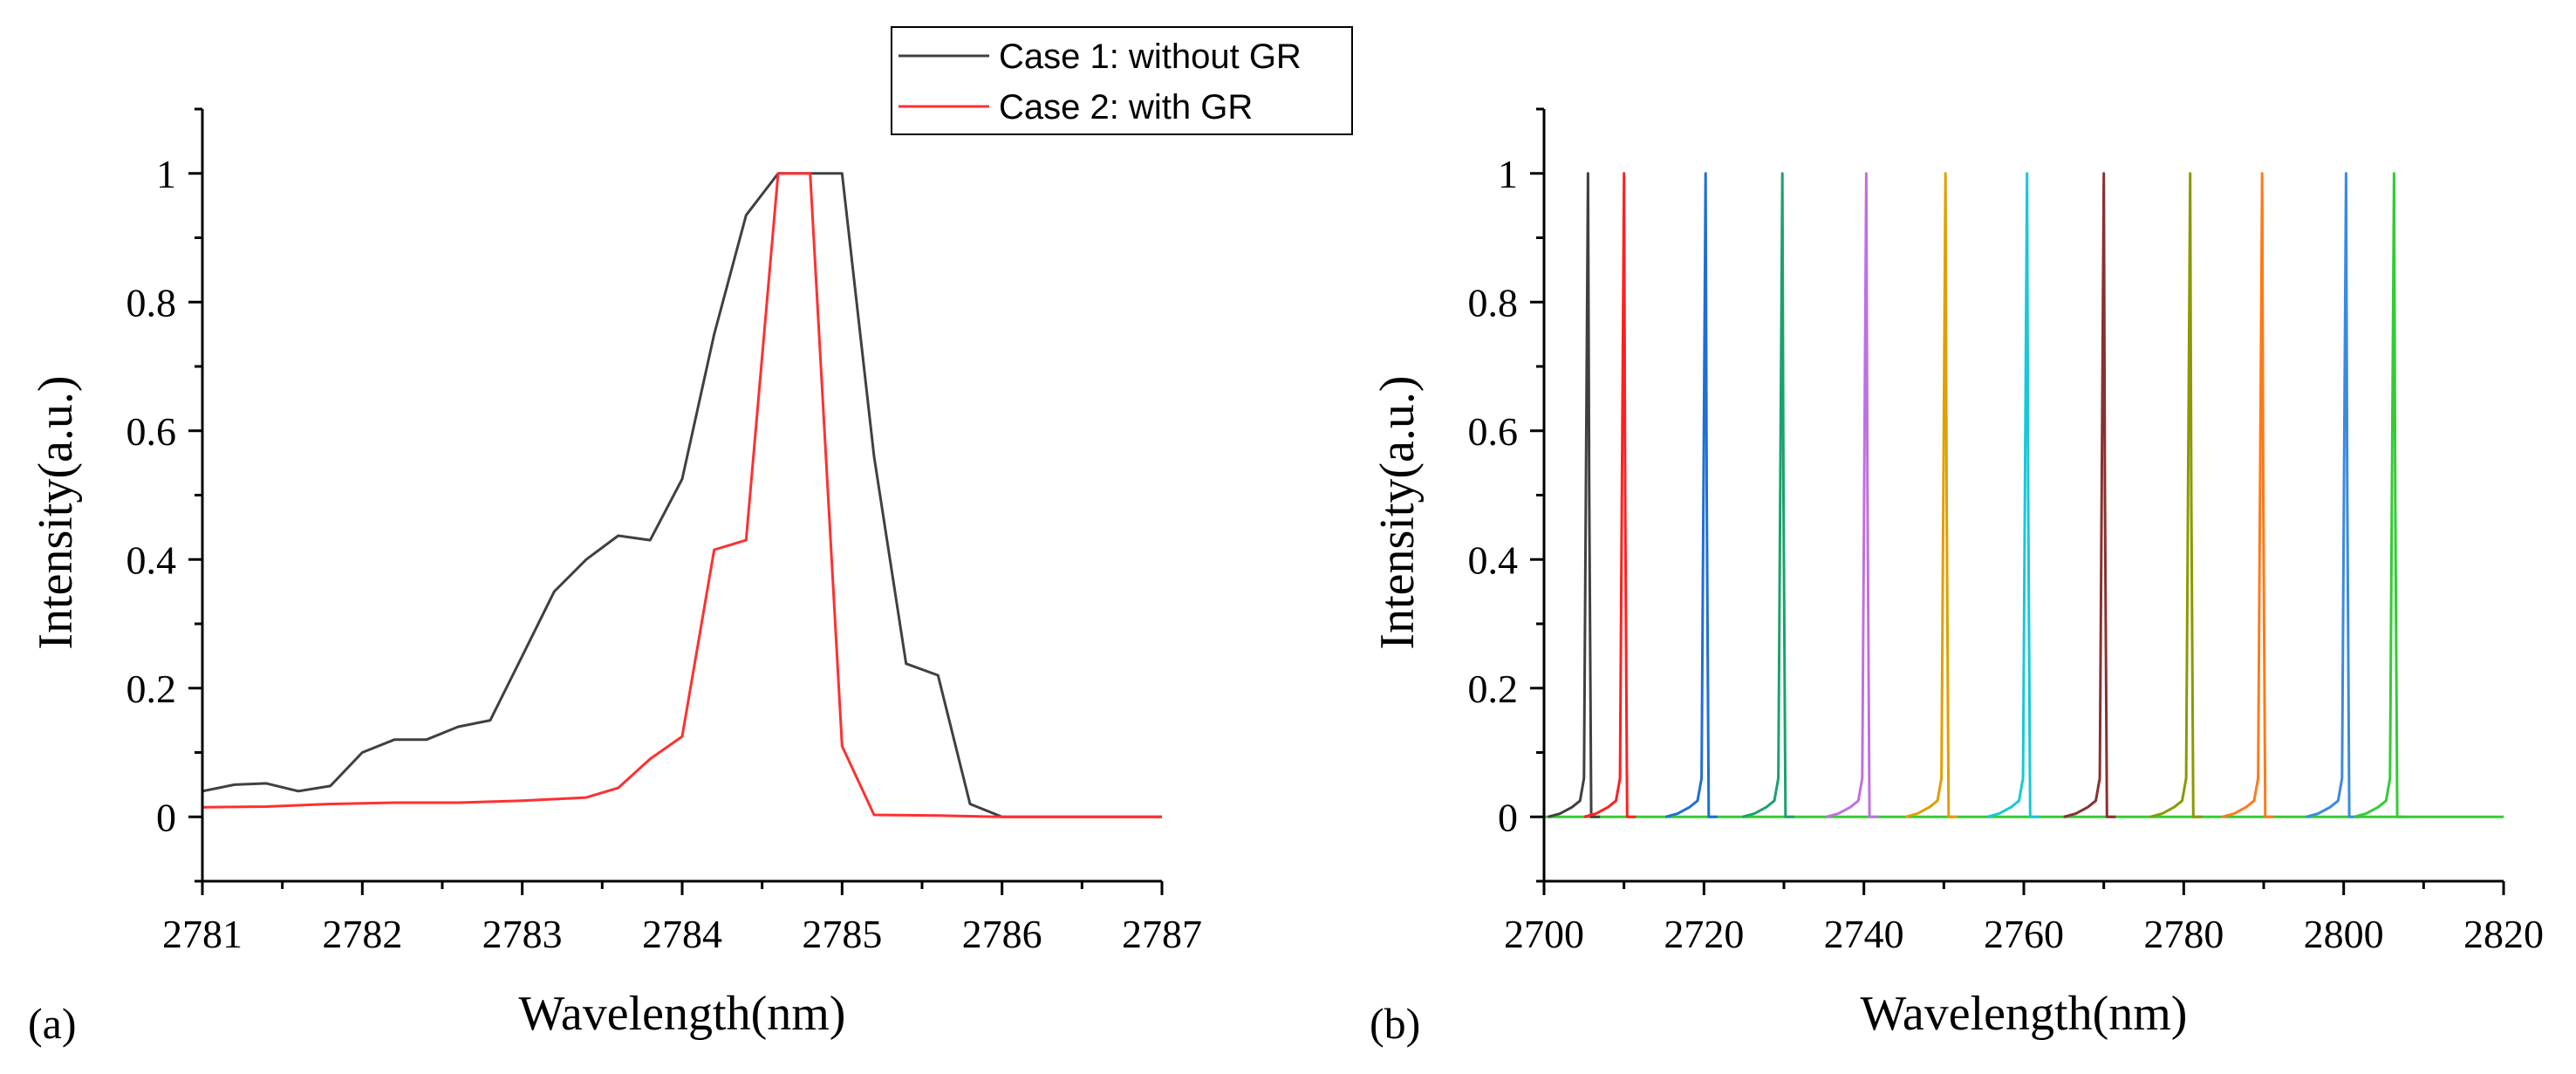 The height and width of the screenshot is (1074, 2576). What do you see at coordinates (151, 431) in the screenshot?
I see `panel-a-y-tick-label: 0.6` at bounding box center [151, 431].